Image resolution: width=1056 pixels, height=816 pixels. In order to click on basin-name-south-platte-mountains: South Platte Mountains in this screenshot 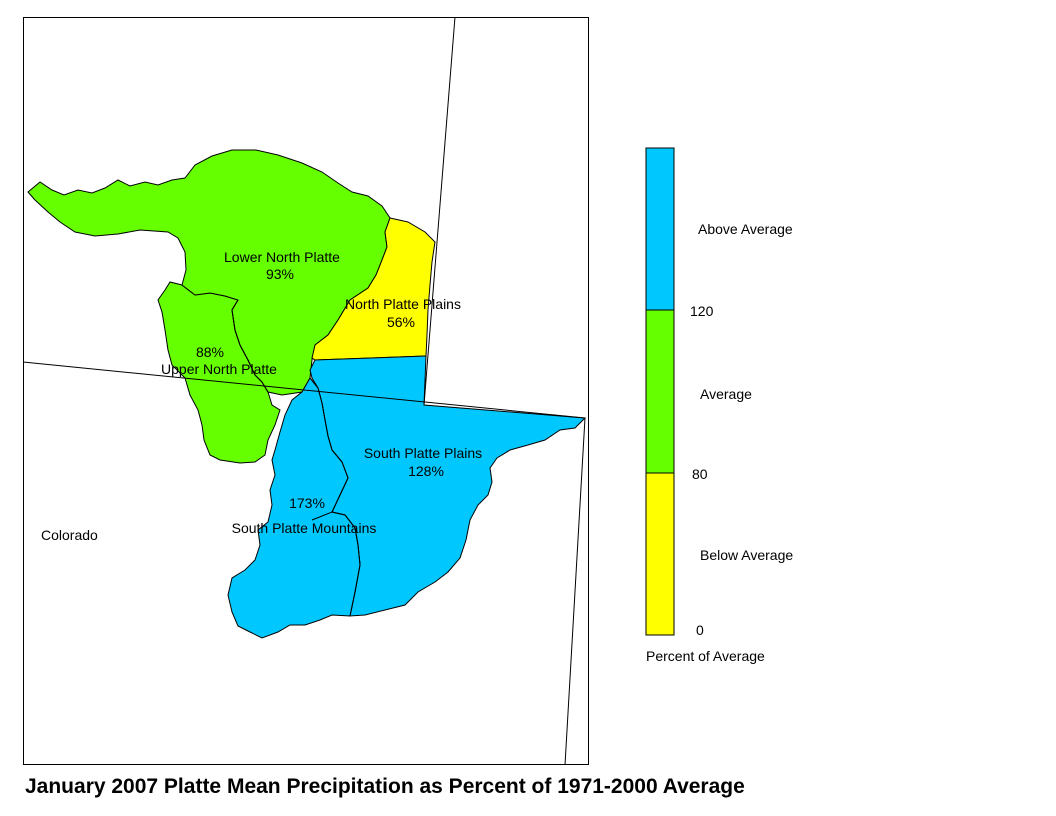, I will do `click(304, 528)`.